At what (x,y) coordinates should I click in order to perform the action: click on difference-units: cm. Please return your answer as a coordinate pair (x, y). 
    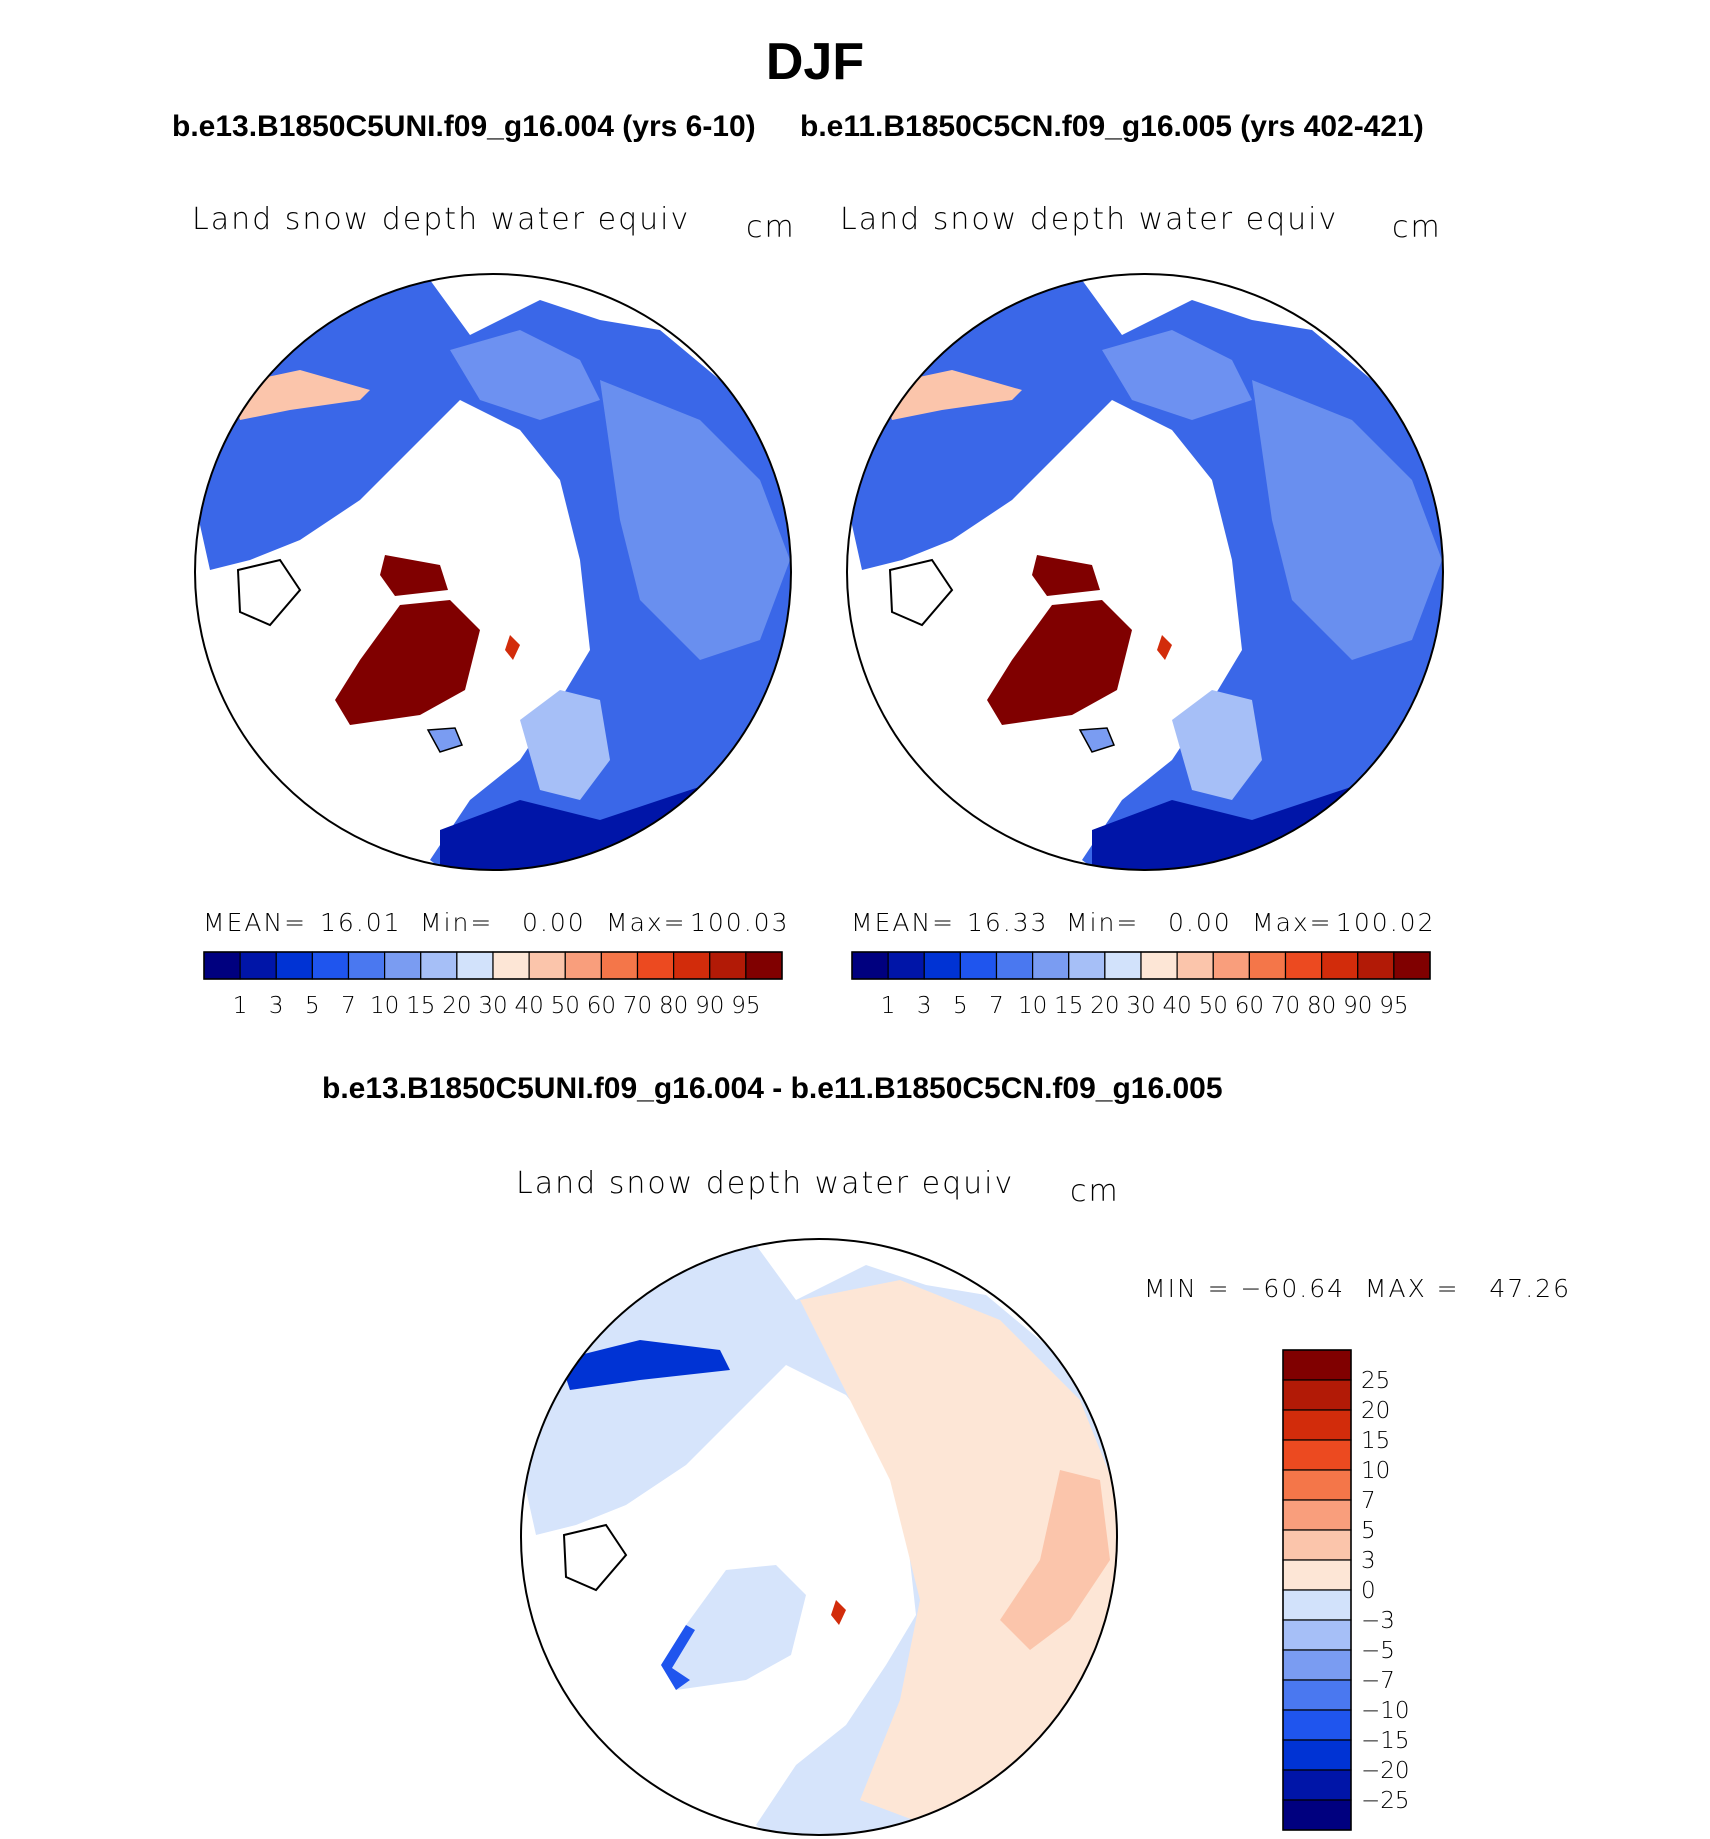
    Looking at the image, I should click on (1095, 1191).